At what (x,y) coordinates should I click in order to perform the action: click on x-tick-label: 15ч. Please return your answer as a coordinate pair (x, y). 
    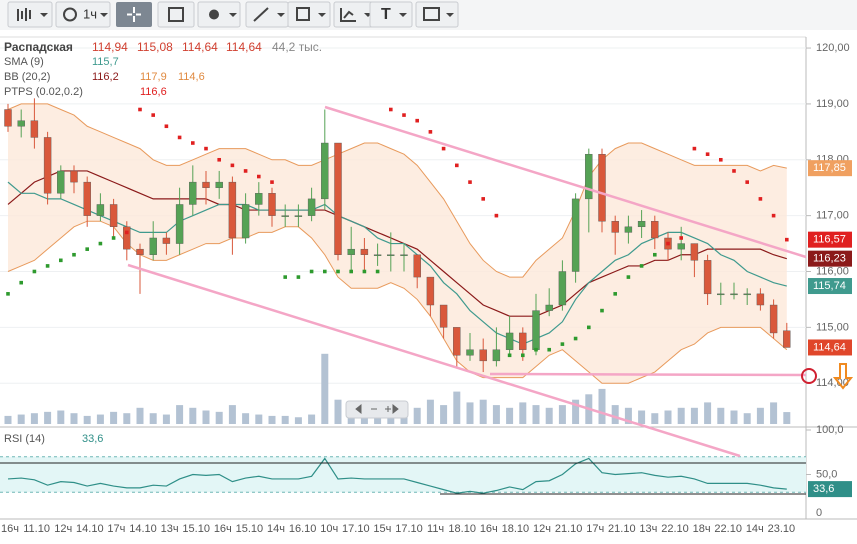
    Looking at the image, I should click on (382, 529).